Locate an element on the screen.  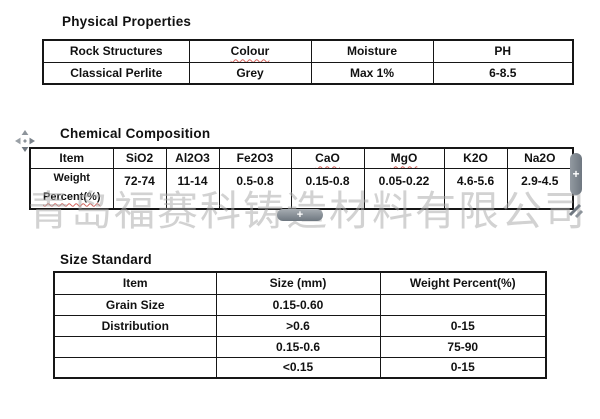
chemical-header-cao: CaO is located at coordinates (327, 158).